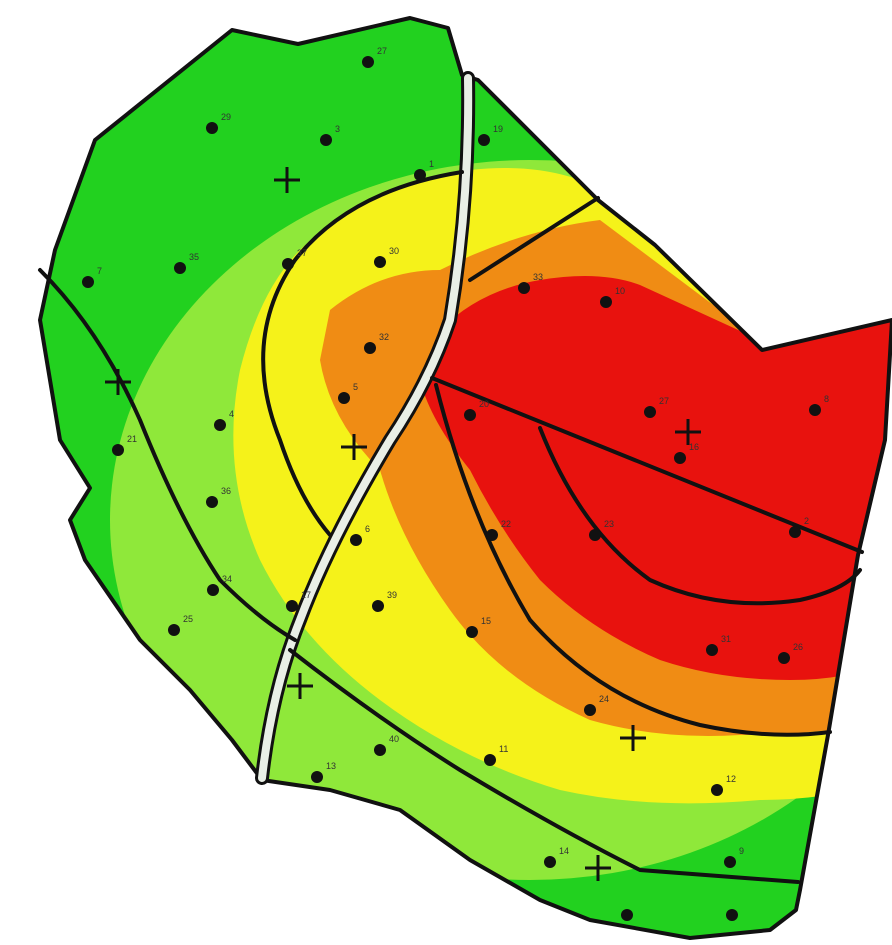 The width and height of the screenshot is (892, 945). I want to click on sample-point-label: 32, so click(384, 337).